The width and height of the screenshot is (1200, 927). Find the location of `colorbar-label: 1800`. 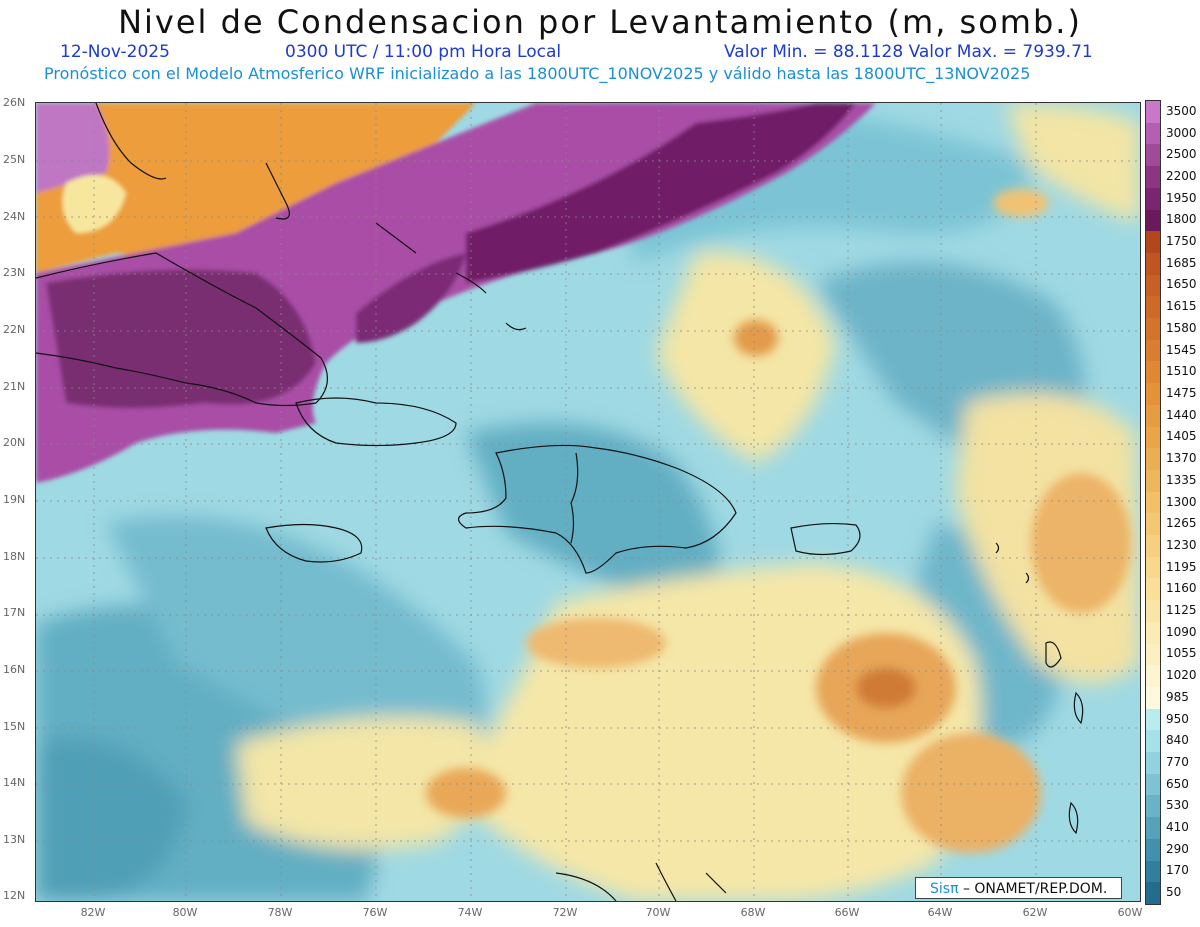

colorbar-label: 1800 is located at coordinates (1181, 219).